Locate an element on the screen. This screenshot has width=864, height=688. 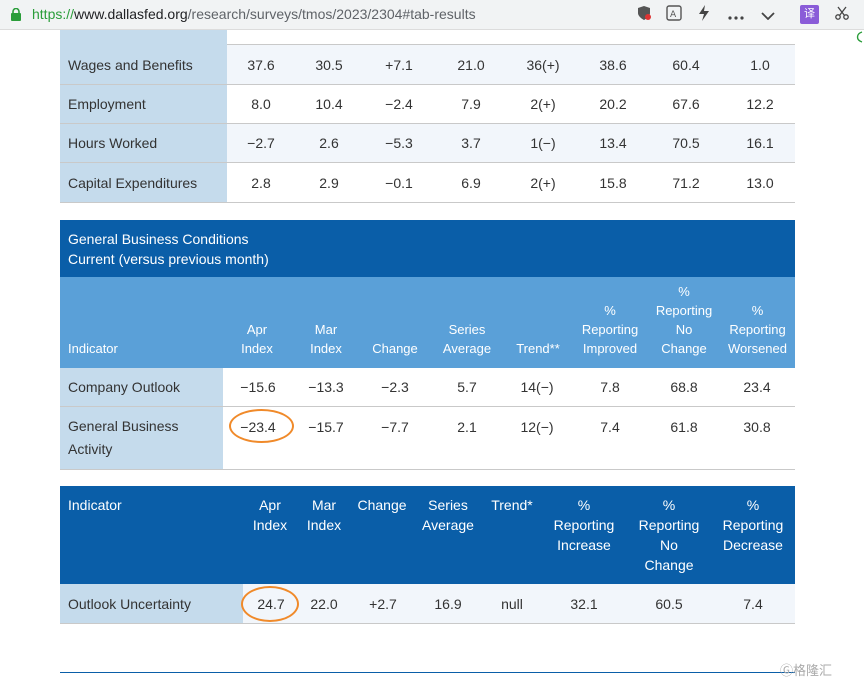
translate-extension-icon: 译 is located at coordinates (809, 14).